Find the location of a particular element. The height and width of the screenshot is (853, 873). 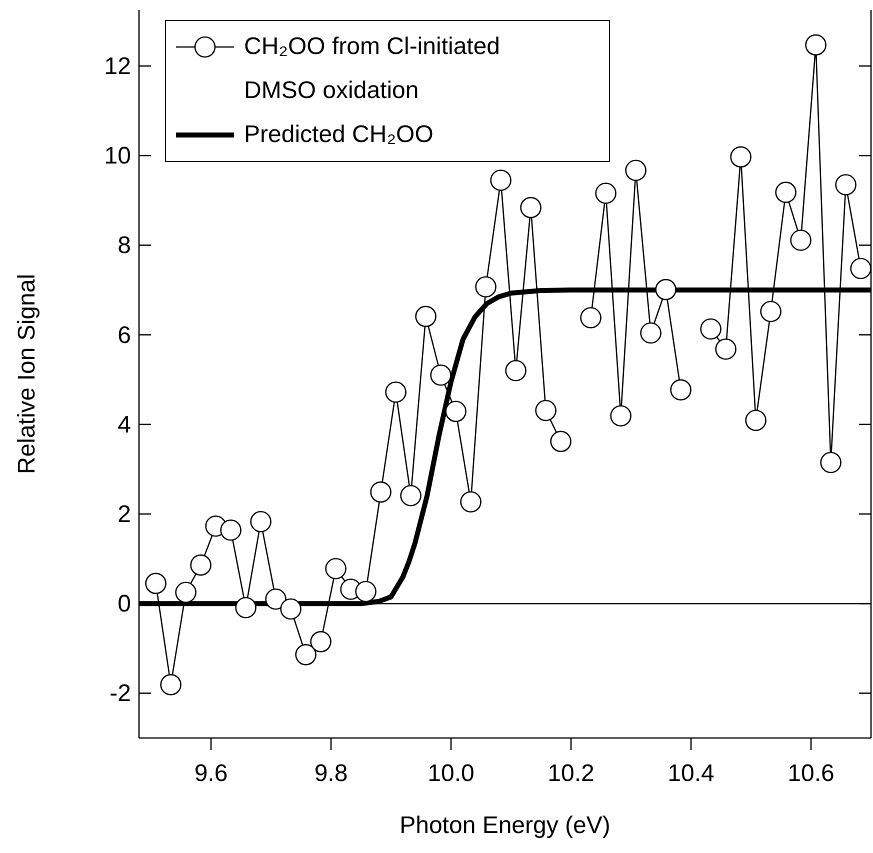

legend-label: CH₂OO from Cl-initiated DMSO oxidation is located at coordinates (373, 69).